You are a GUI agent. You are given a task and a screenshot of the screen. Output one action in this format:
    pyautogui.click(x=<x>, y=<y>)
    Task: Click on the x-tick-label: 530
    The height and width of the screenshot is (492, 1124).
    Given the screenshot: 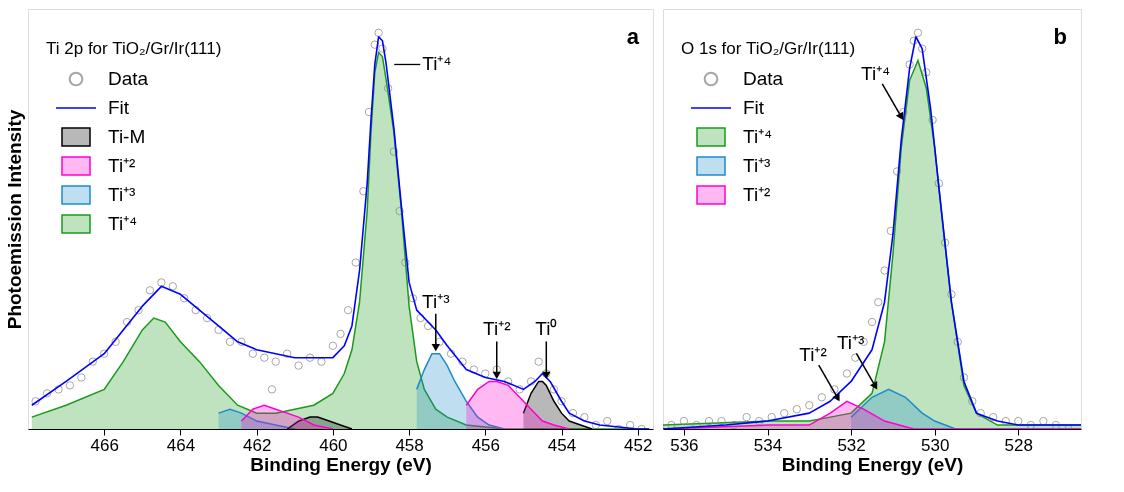 What is the action you would take?
    pyautogui.click(x=935, y=445)
    